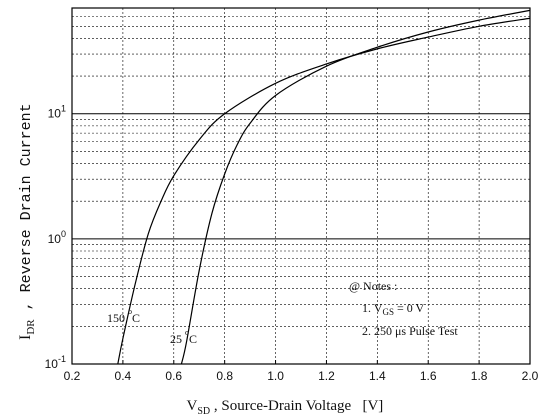 The image size is (547, 420). Describe the element at coordinates (72, 376) in the screenshot. I see `x-tick-label: 0.2` at that location.